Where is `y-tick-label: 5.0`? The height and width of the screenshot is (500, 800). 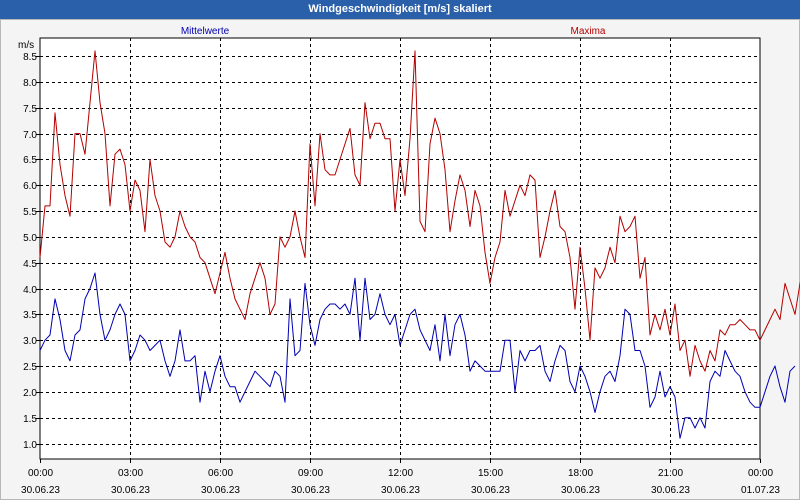
y-tick-label: 5.0 is located at coordinates (30, 238).